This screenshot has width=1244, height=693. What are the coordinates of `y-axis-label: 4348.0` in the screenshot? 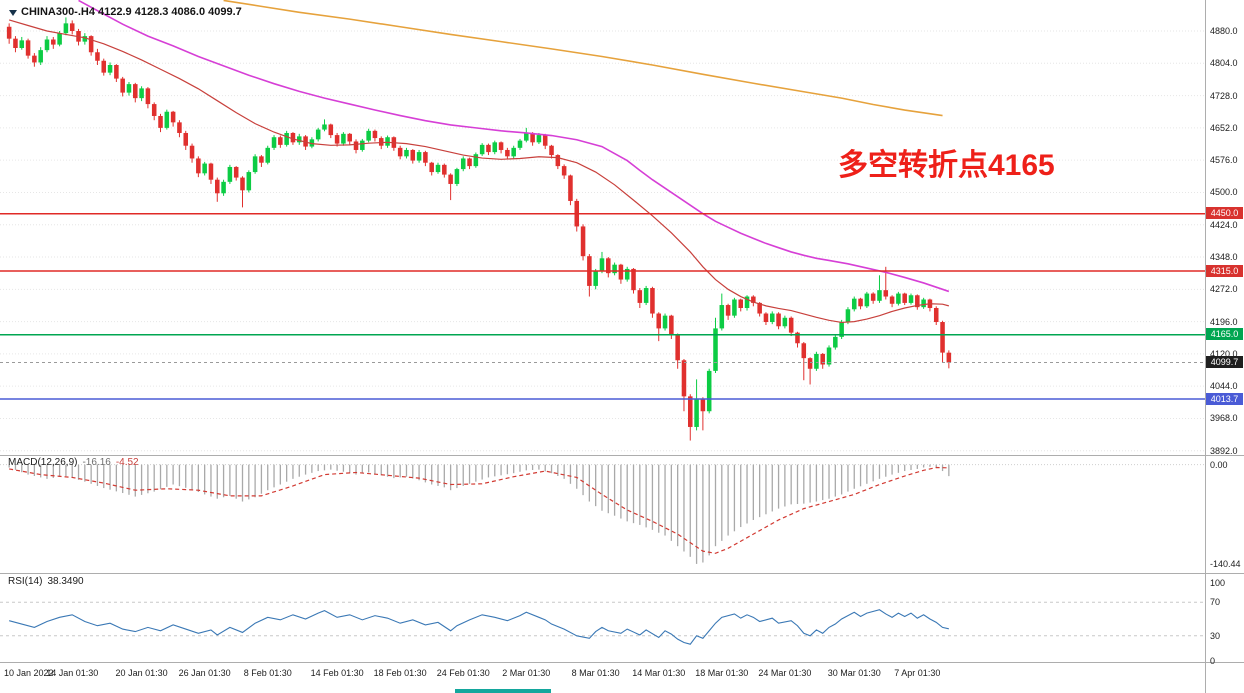 It's located at (1224, 257).